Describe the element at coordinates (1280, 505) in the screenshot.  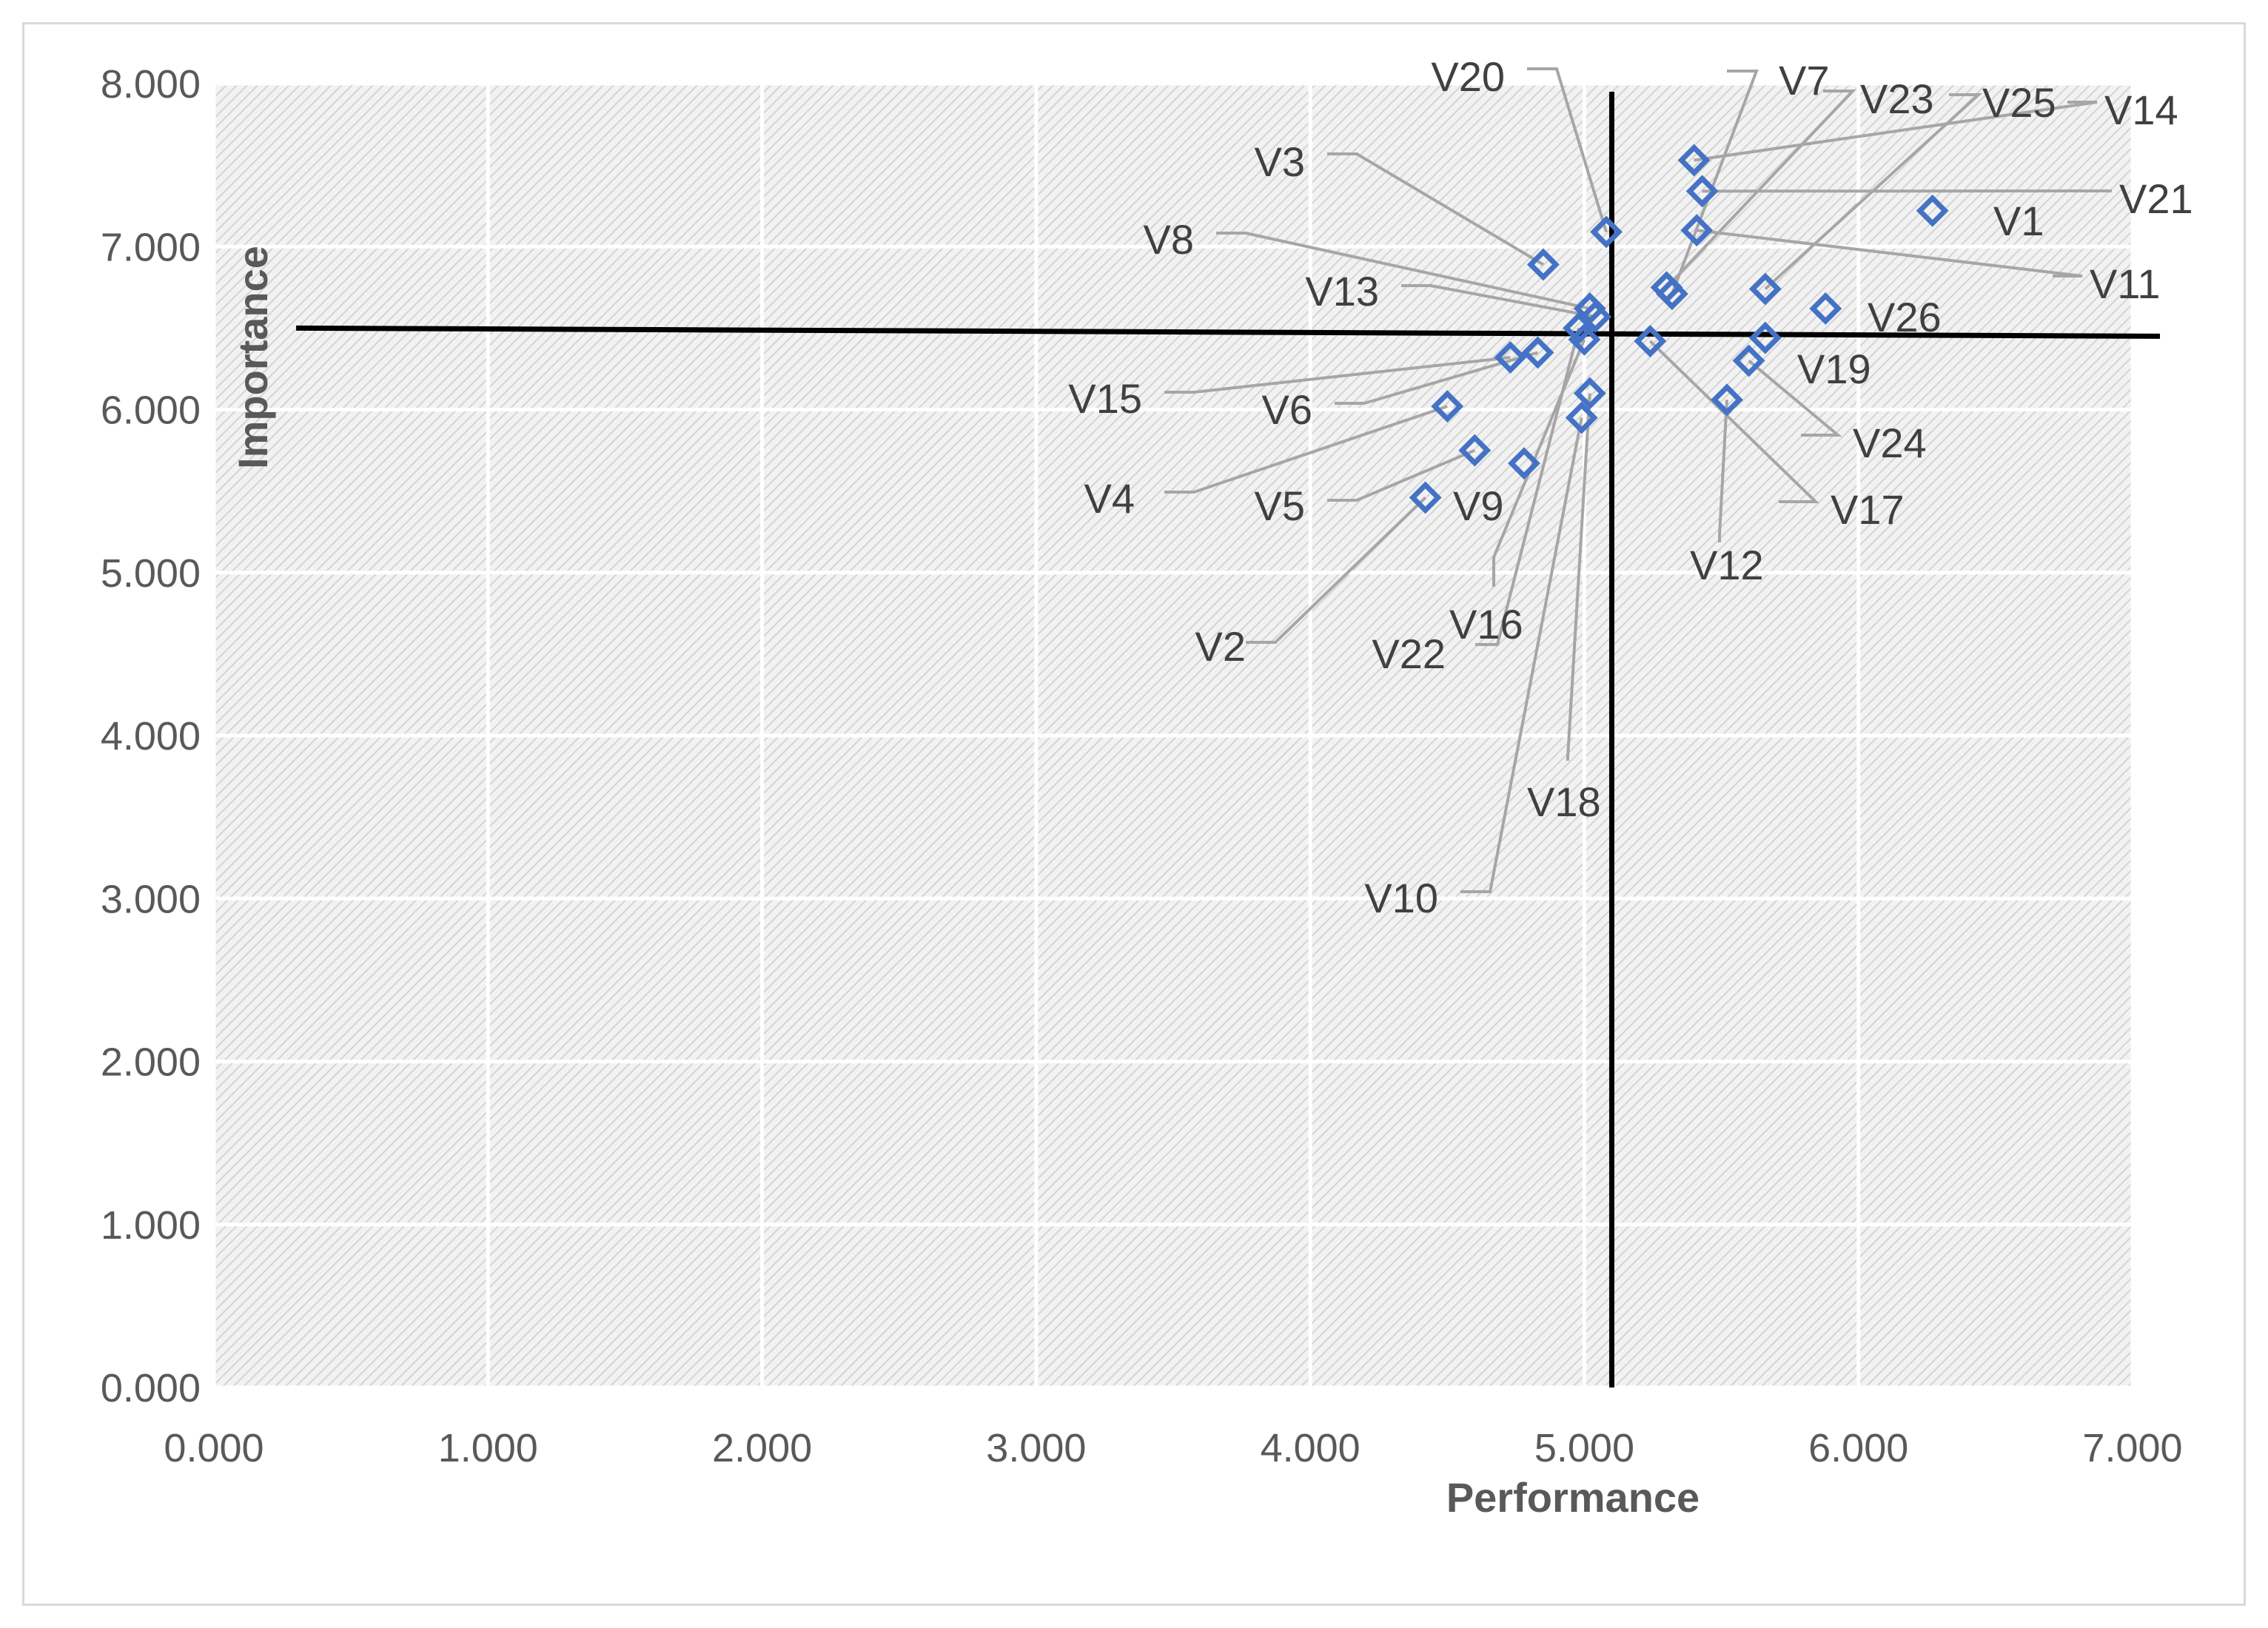
I see `point-label-v5: V5` at that location.